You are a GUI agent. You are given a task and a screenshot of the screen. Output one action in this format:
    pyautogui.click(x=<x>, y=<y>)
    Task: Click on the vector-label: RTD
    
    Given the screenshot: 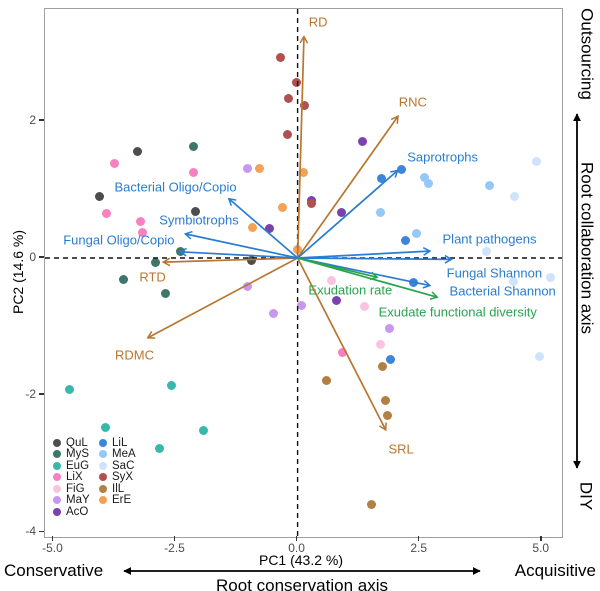 What is the action you would take?
    pyautogui.click(x=152, y=277)
    